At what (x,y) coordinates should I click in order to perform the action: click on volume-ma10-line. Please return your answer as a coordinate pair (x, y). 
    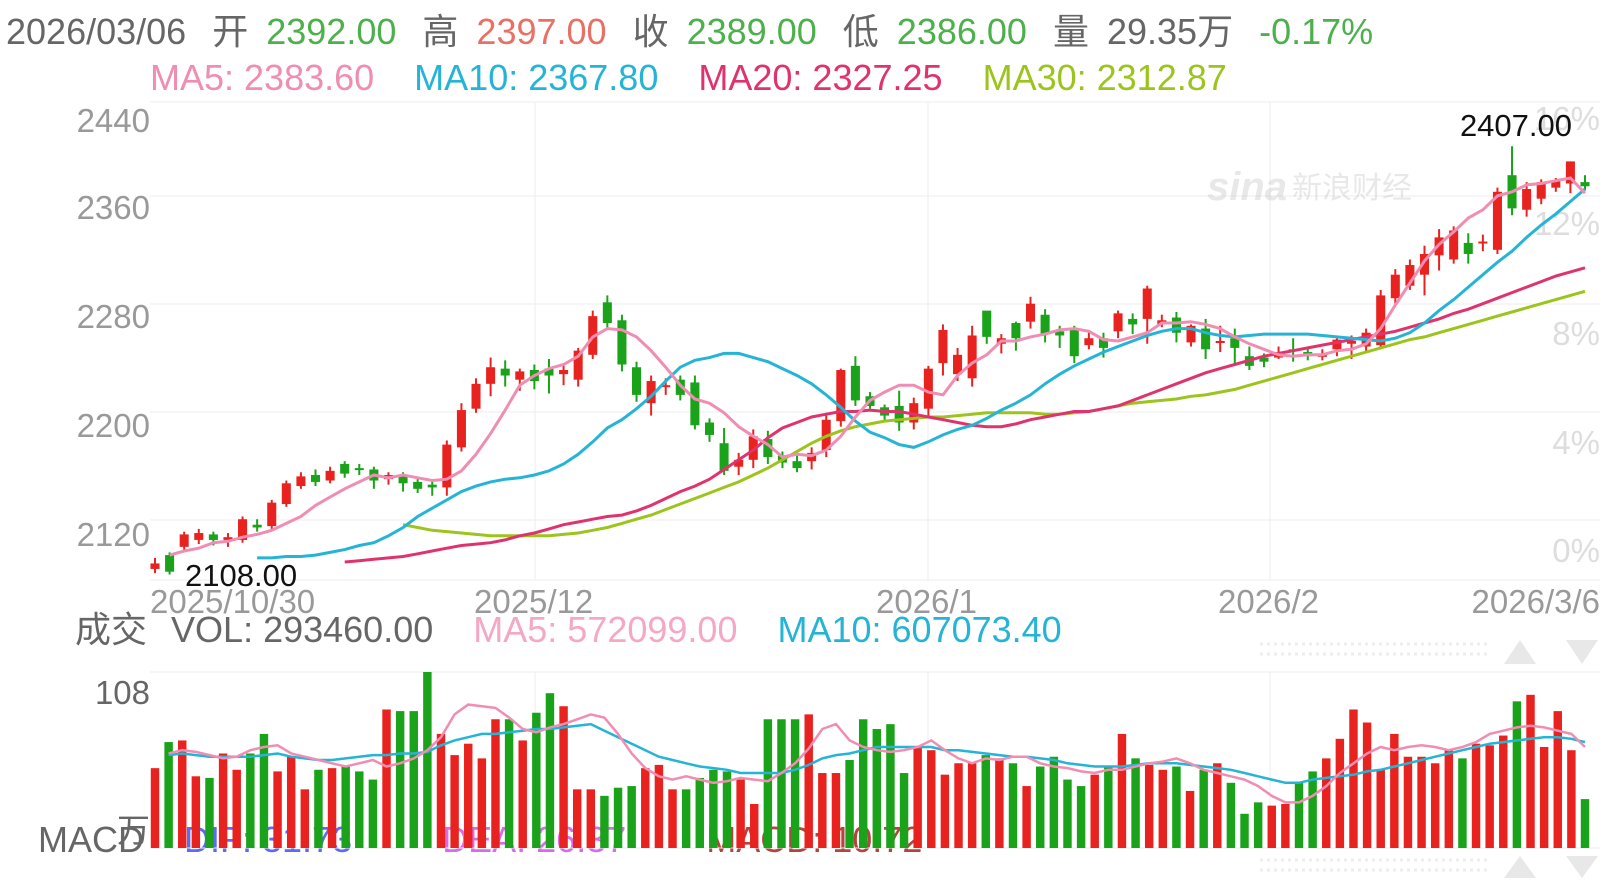
    Looking at the image, I should click on (877, 753).